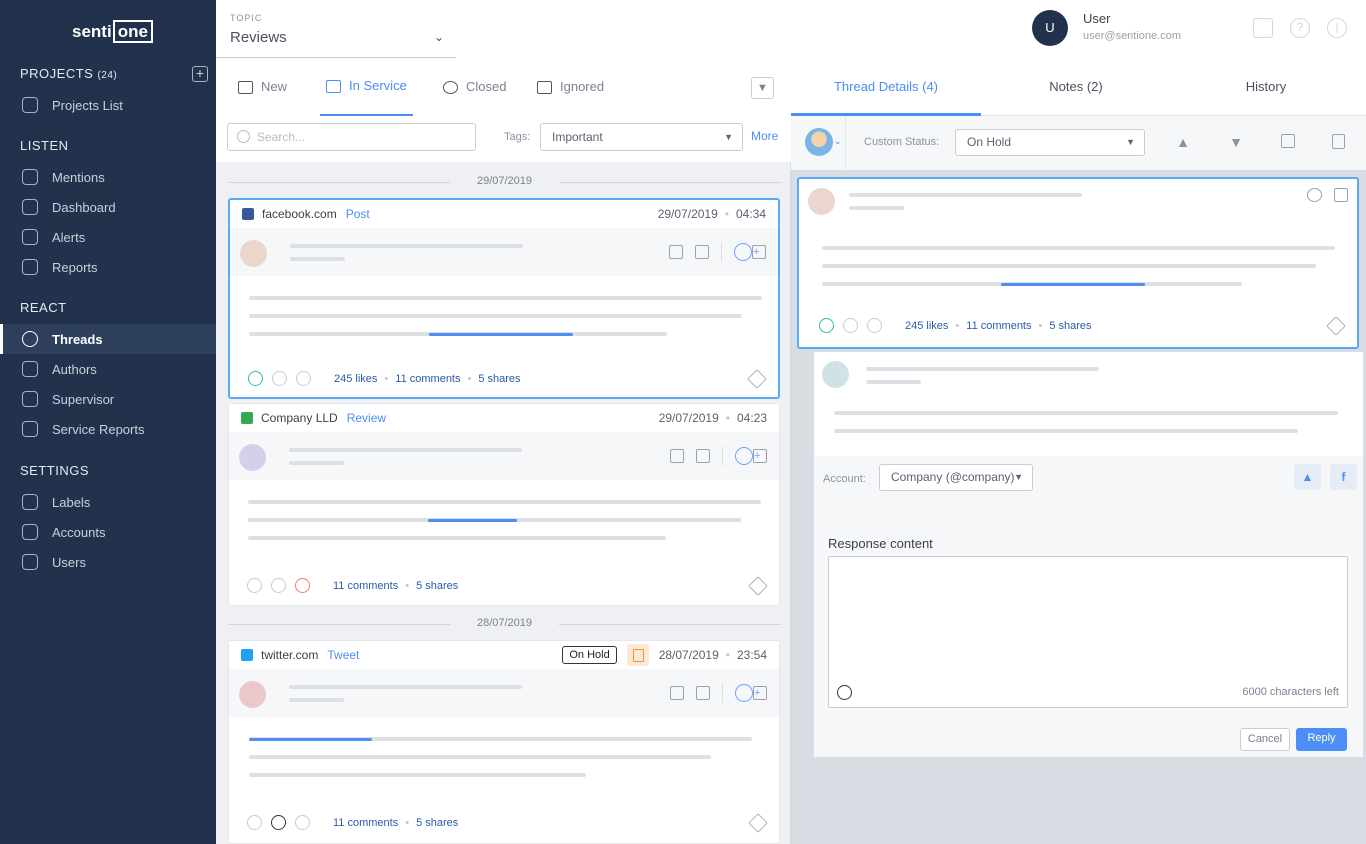  What do you see at coordinates (637, 655) in the screenshot?
I see `note-icon` at bounding box center [637, 655].